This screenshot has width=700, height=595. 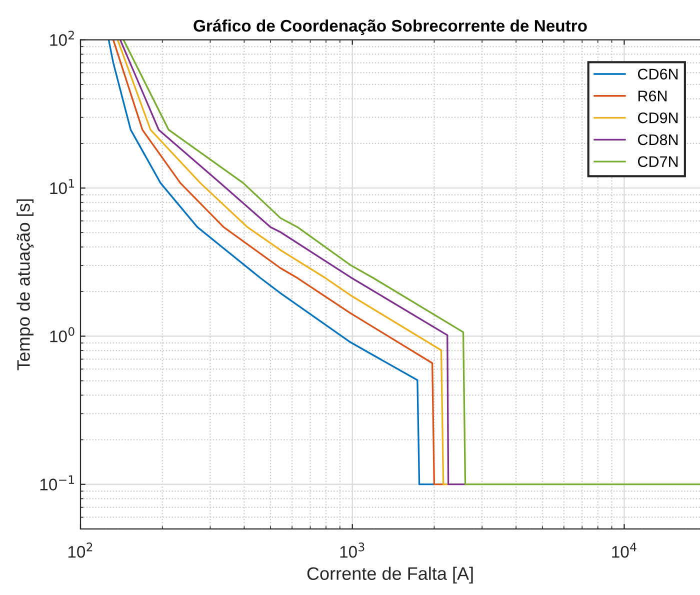 I want to click on x-axis-title: Corrente de Falta [A], so click(x=390, y=575).